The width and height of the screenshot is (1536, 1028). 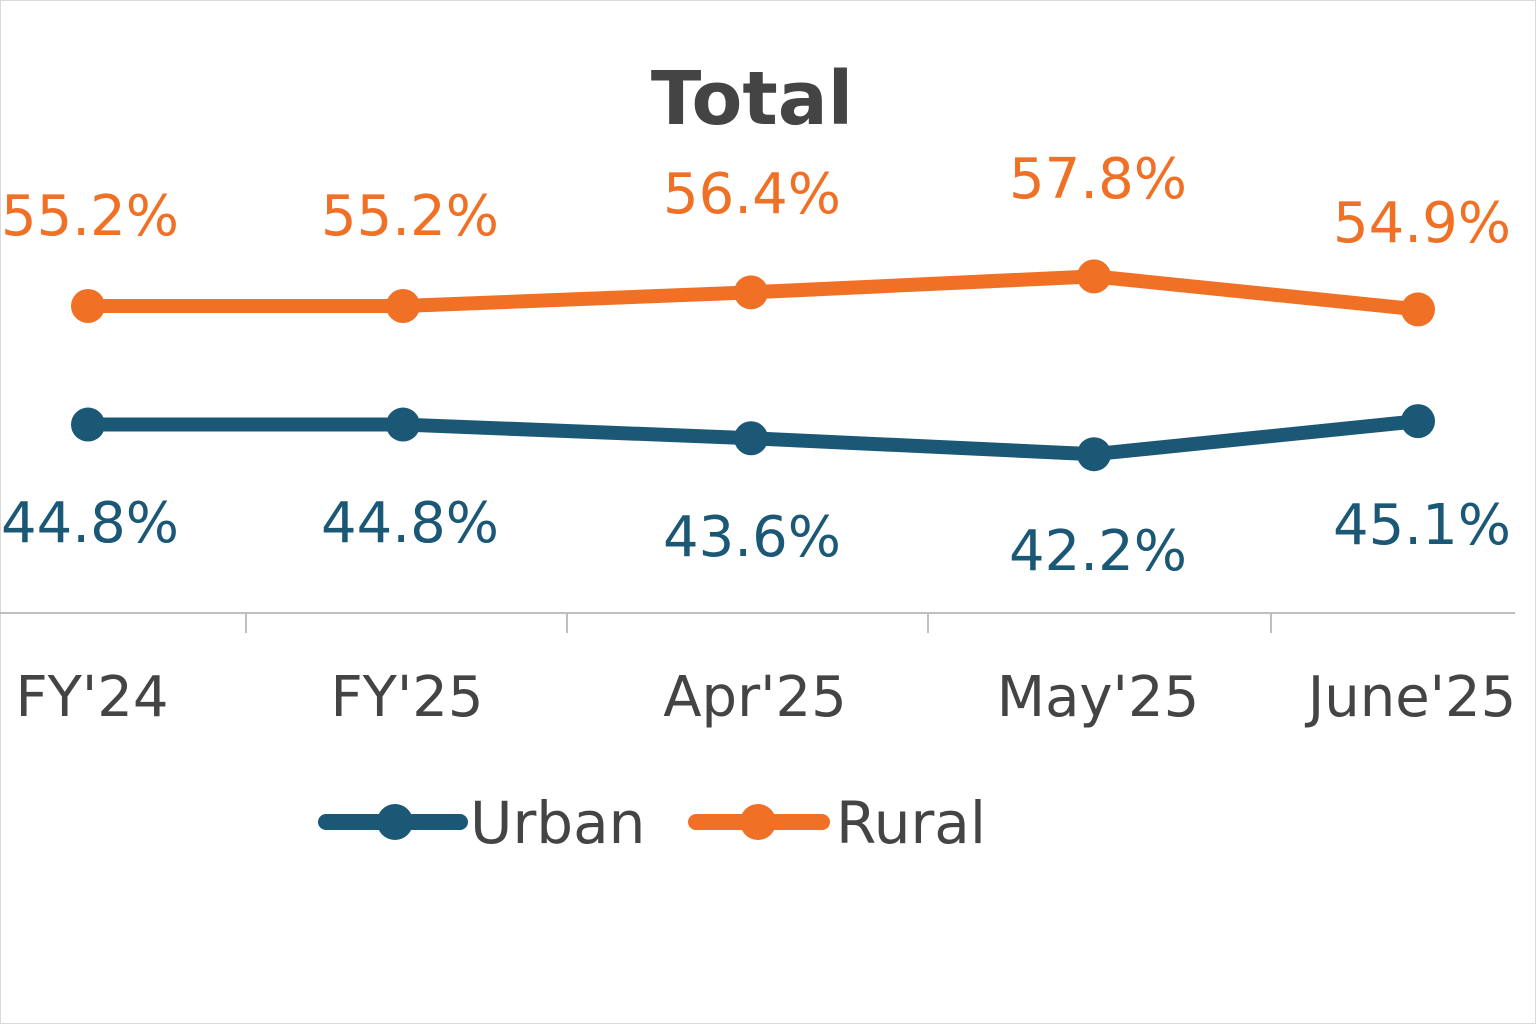 What do you see at coordinates (1422, 525) in the screenshot?
I see `data-label-urban-4: 45.1%` at bounding box center [1422, 525].